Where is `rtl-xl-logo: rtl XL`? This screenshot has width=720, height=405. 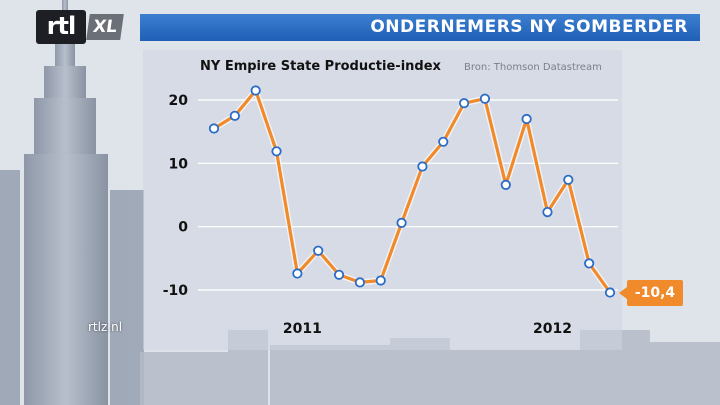
rtl-xl-logo: rtl XL is located at coordinates (80, 27).